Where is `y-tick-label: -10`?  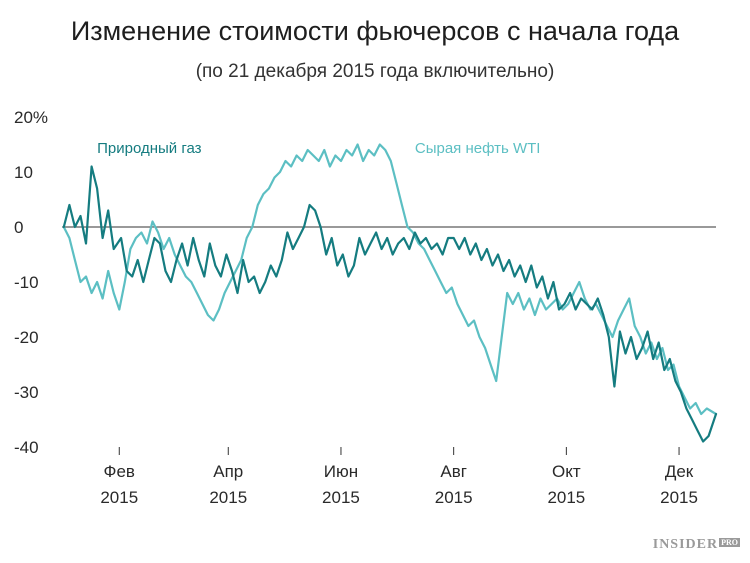 y-tick-label: -10 is located at coordinates (26, 282).